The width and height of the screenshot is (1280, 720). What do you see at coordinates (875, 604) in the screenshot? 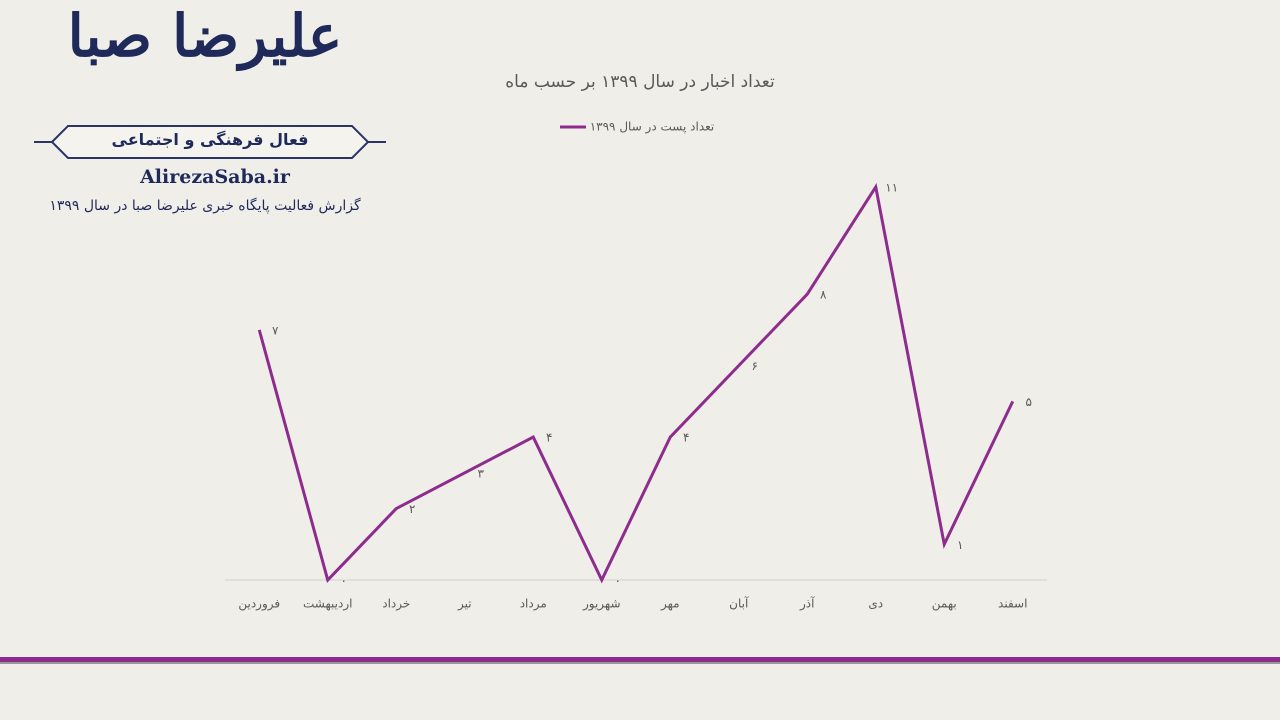
I see `x-tick-label: دی` at bounding box center [875, 604].